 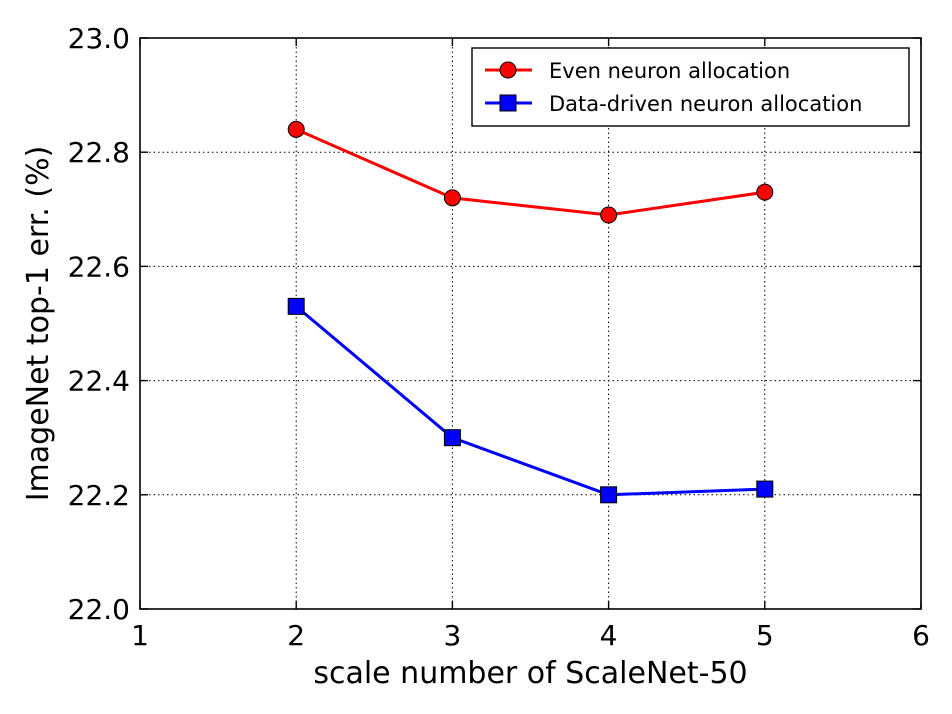 What do you see at coordinates (452, 635) in the screenshot?
I see `x-tick-label: 3` at bounding box center [452, 635].